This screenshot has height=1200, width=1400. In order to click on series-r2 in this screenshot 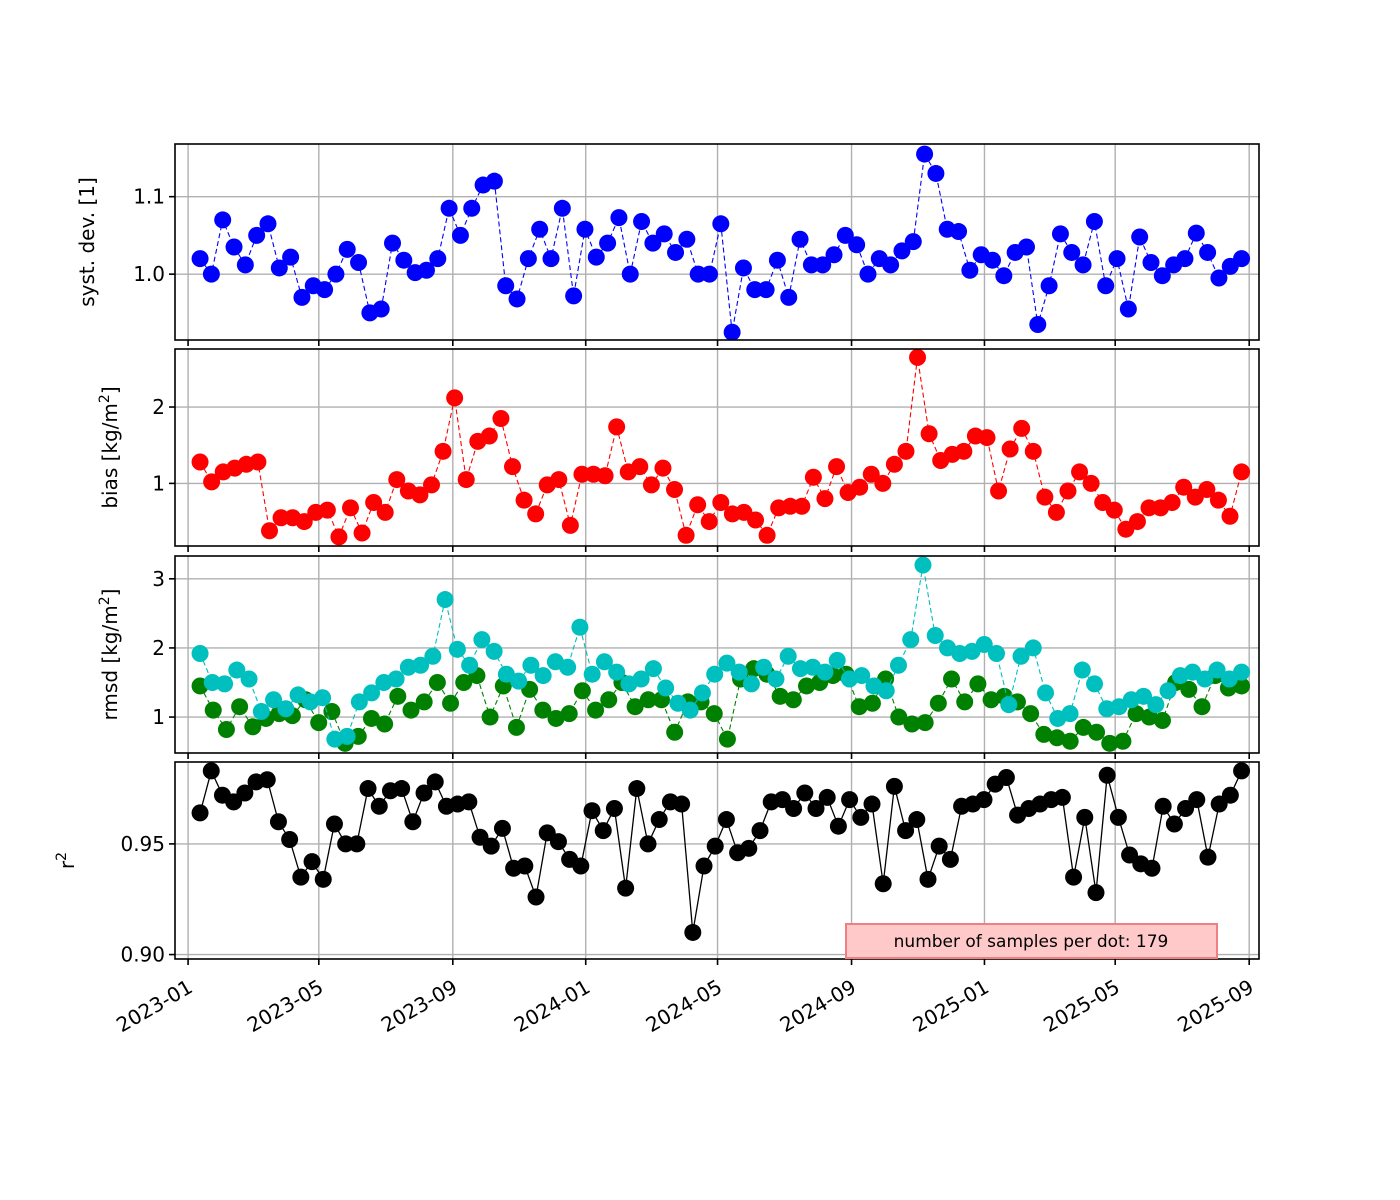, I will do `click(721, 851)`.